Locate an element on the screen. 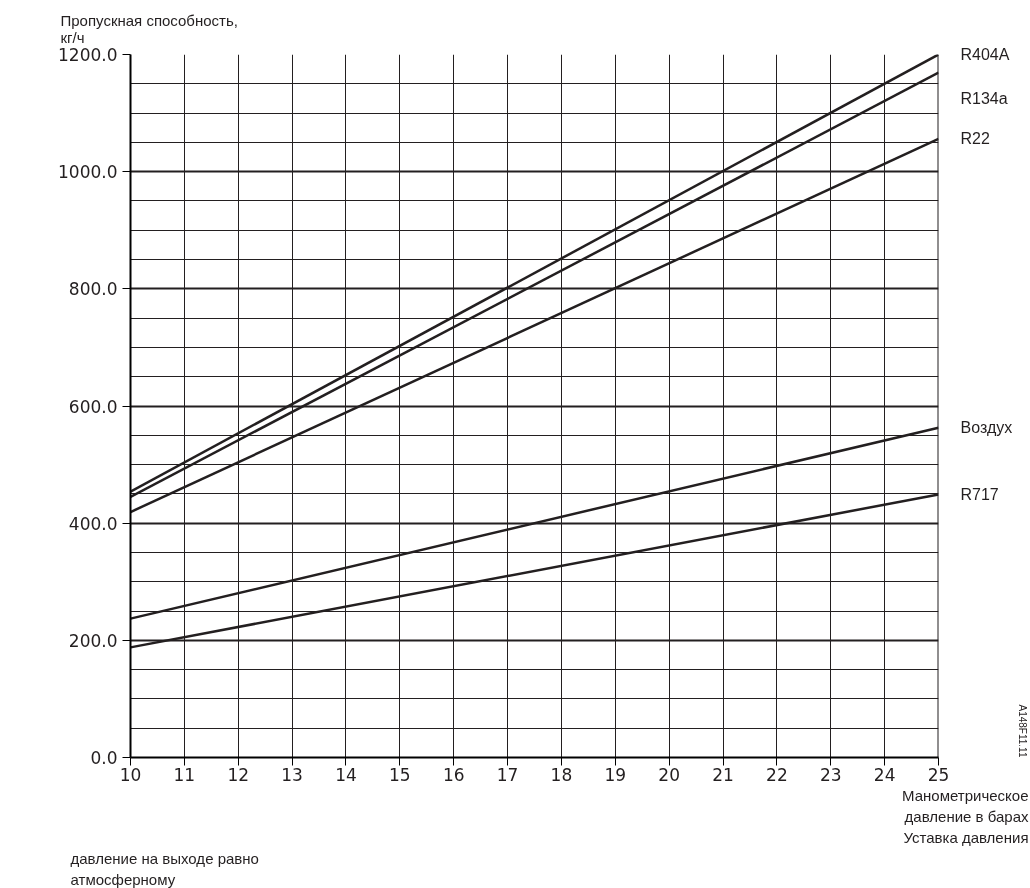 The height and width of the screenshot is (888, 1030). x-tick-label: 20 is located at coordinates (669, 774).